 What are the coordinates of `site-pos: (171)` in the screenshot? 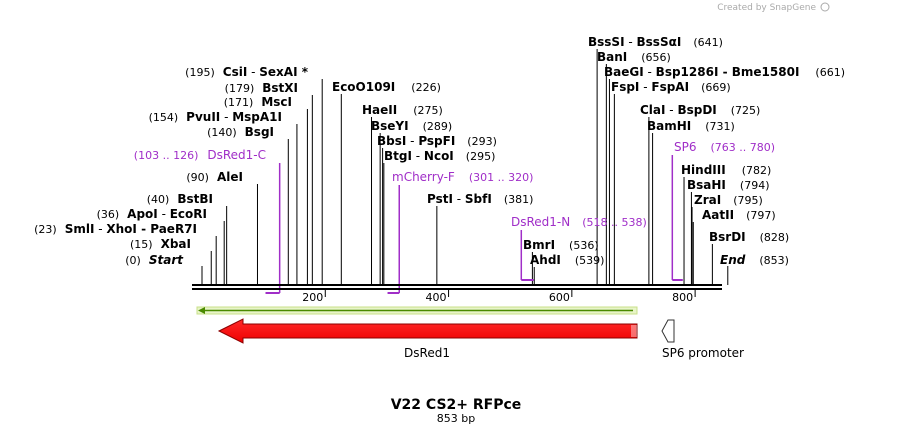 It's located at (239, 102).